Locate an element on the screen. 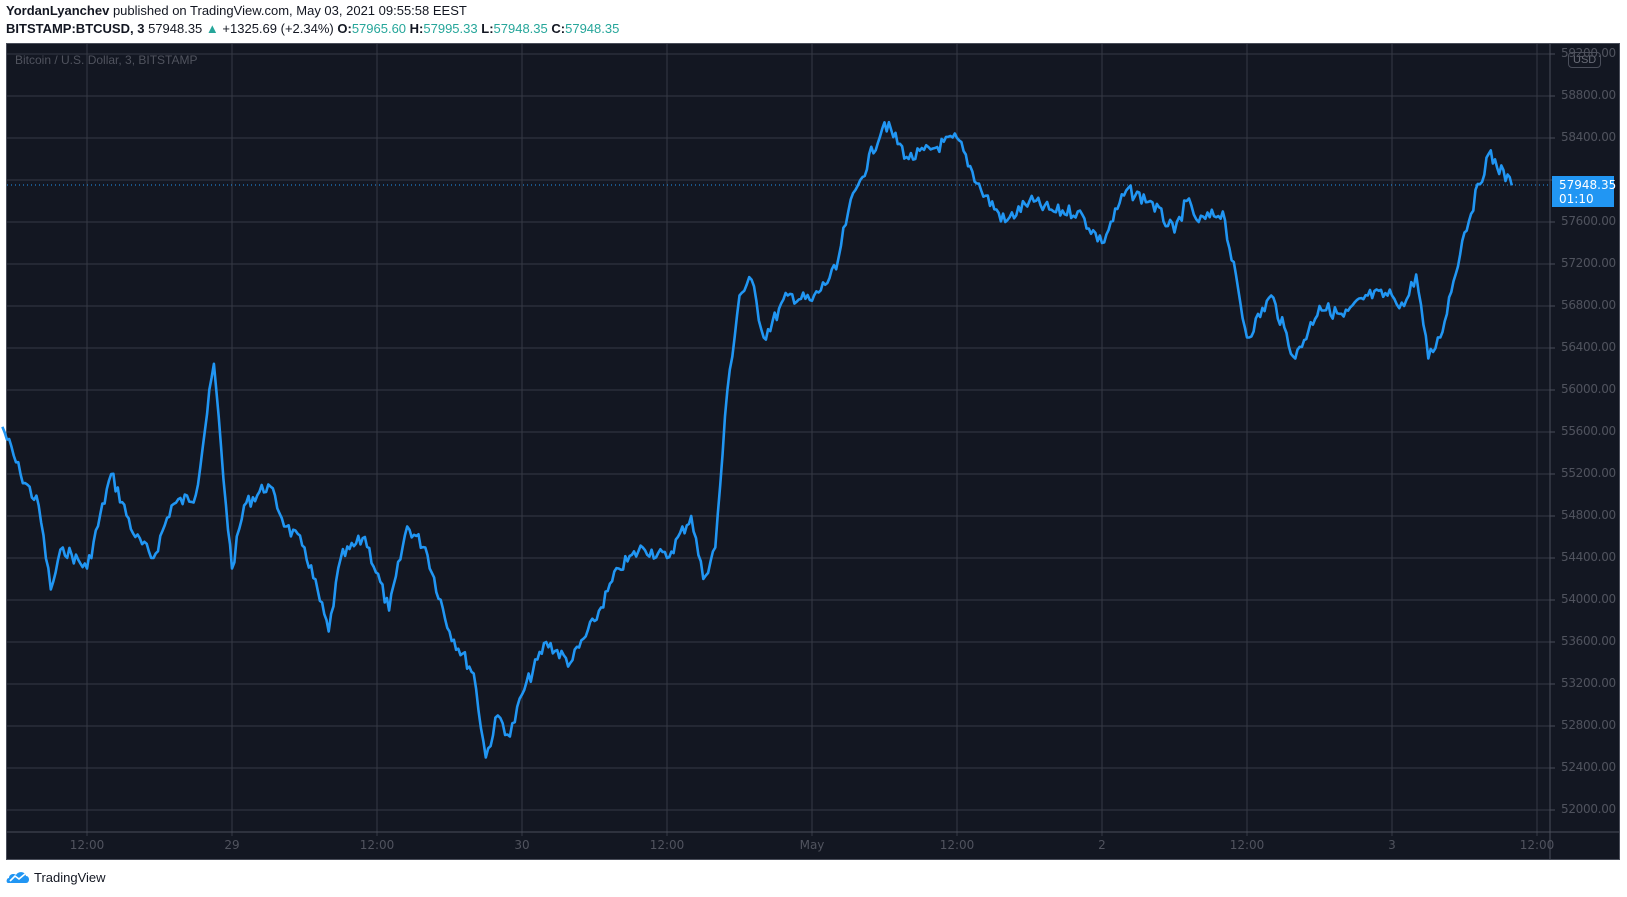  price-tag-countdown: 01:10 is located at coordinates (1576, 199).